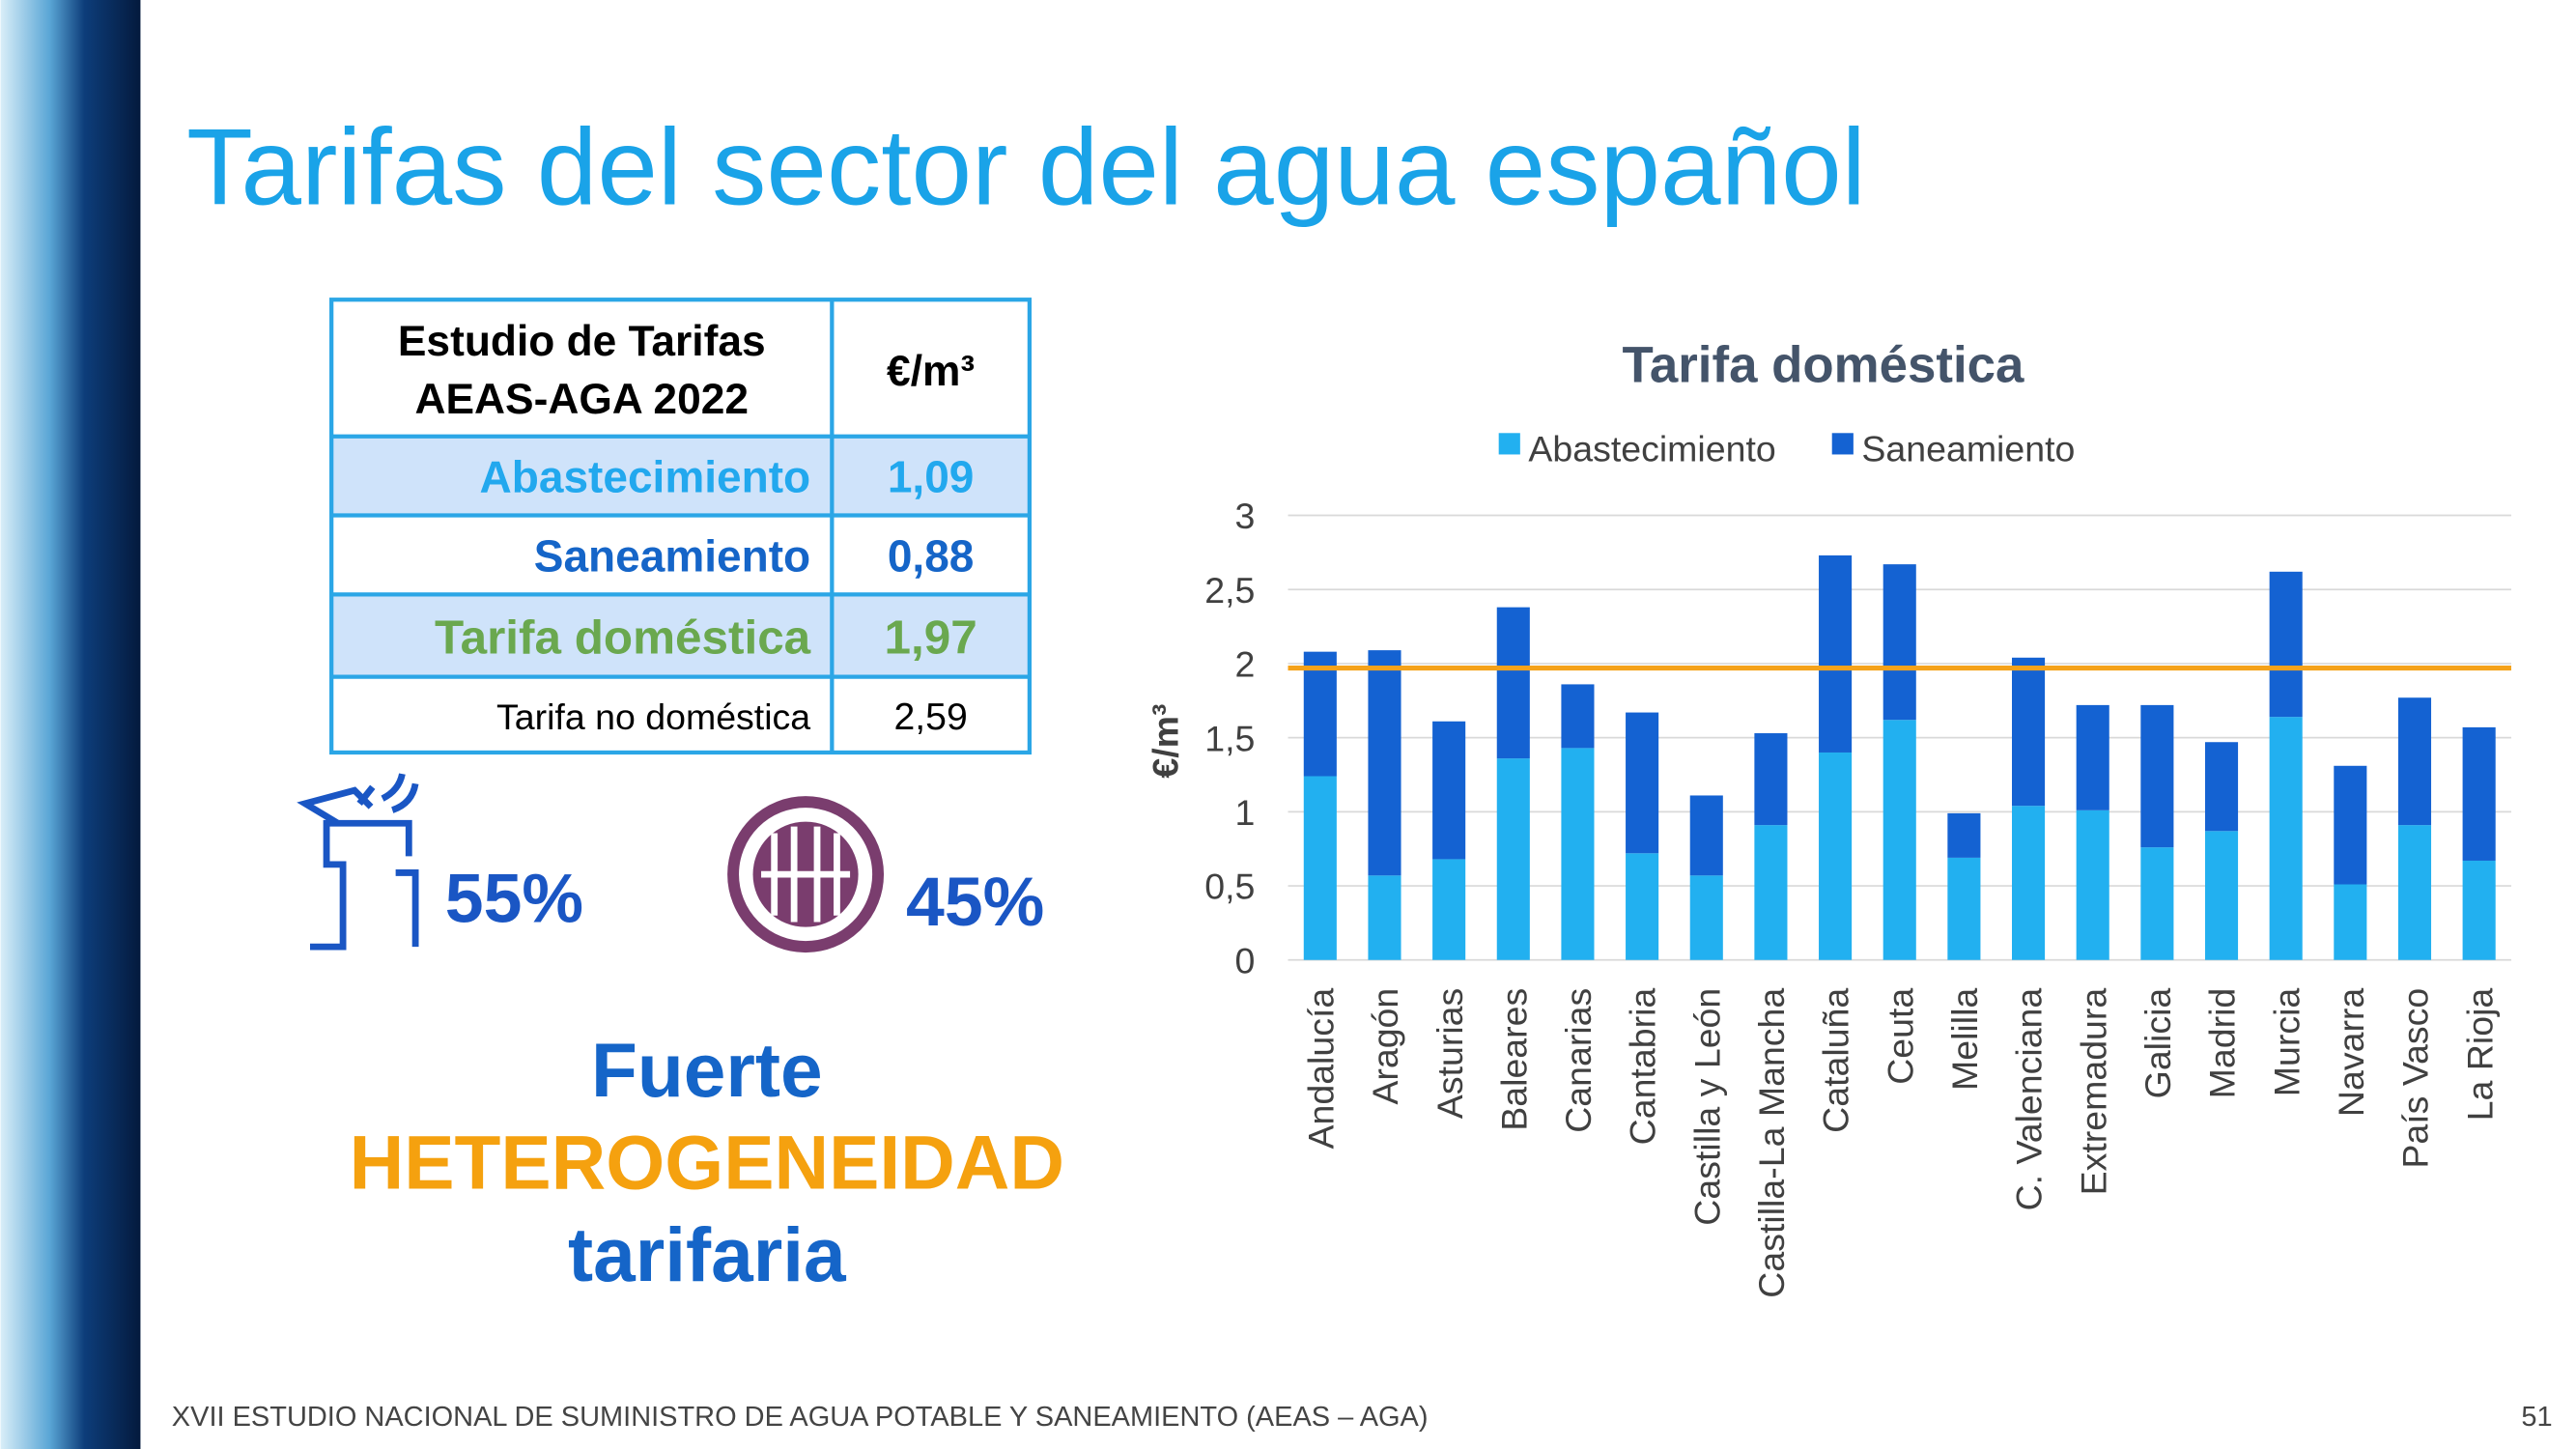 The image size is (2576, 1449). What do you see at coordinates (2286, 1042) in the screenshot?
I see `x-tick-label: Murcia` at bounding box center [2286, 1042].